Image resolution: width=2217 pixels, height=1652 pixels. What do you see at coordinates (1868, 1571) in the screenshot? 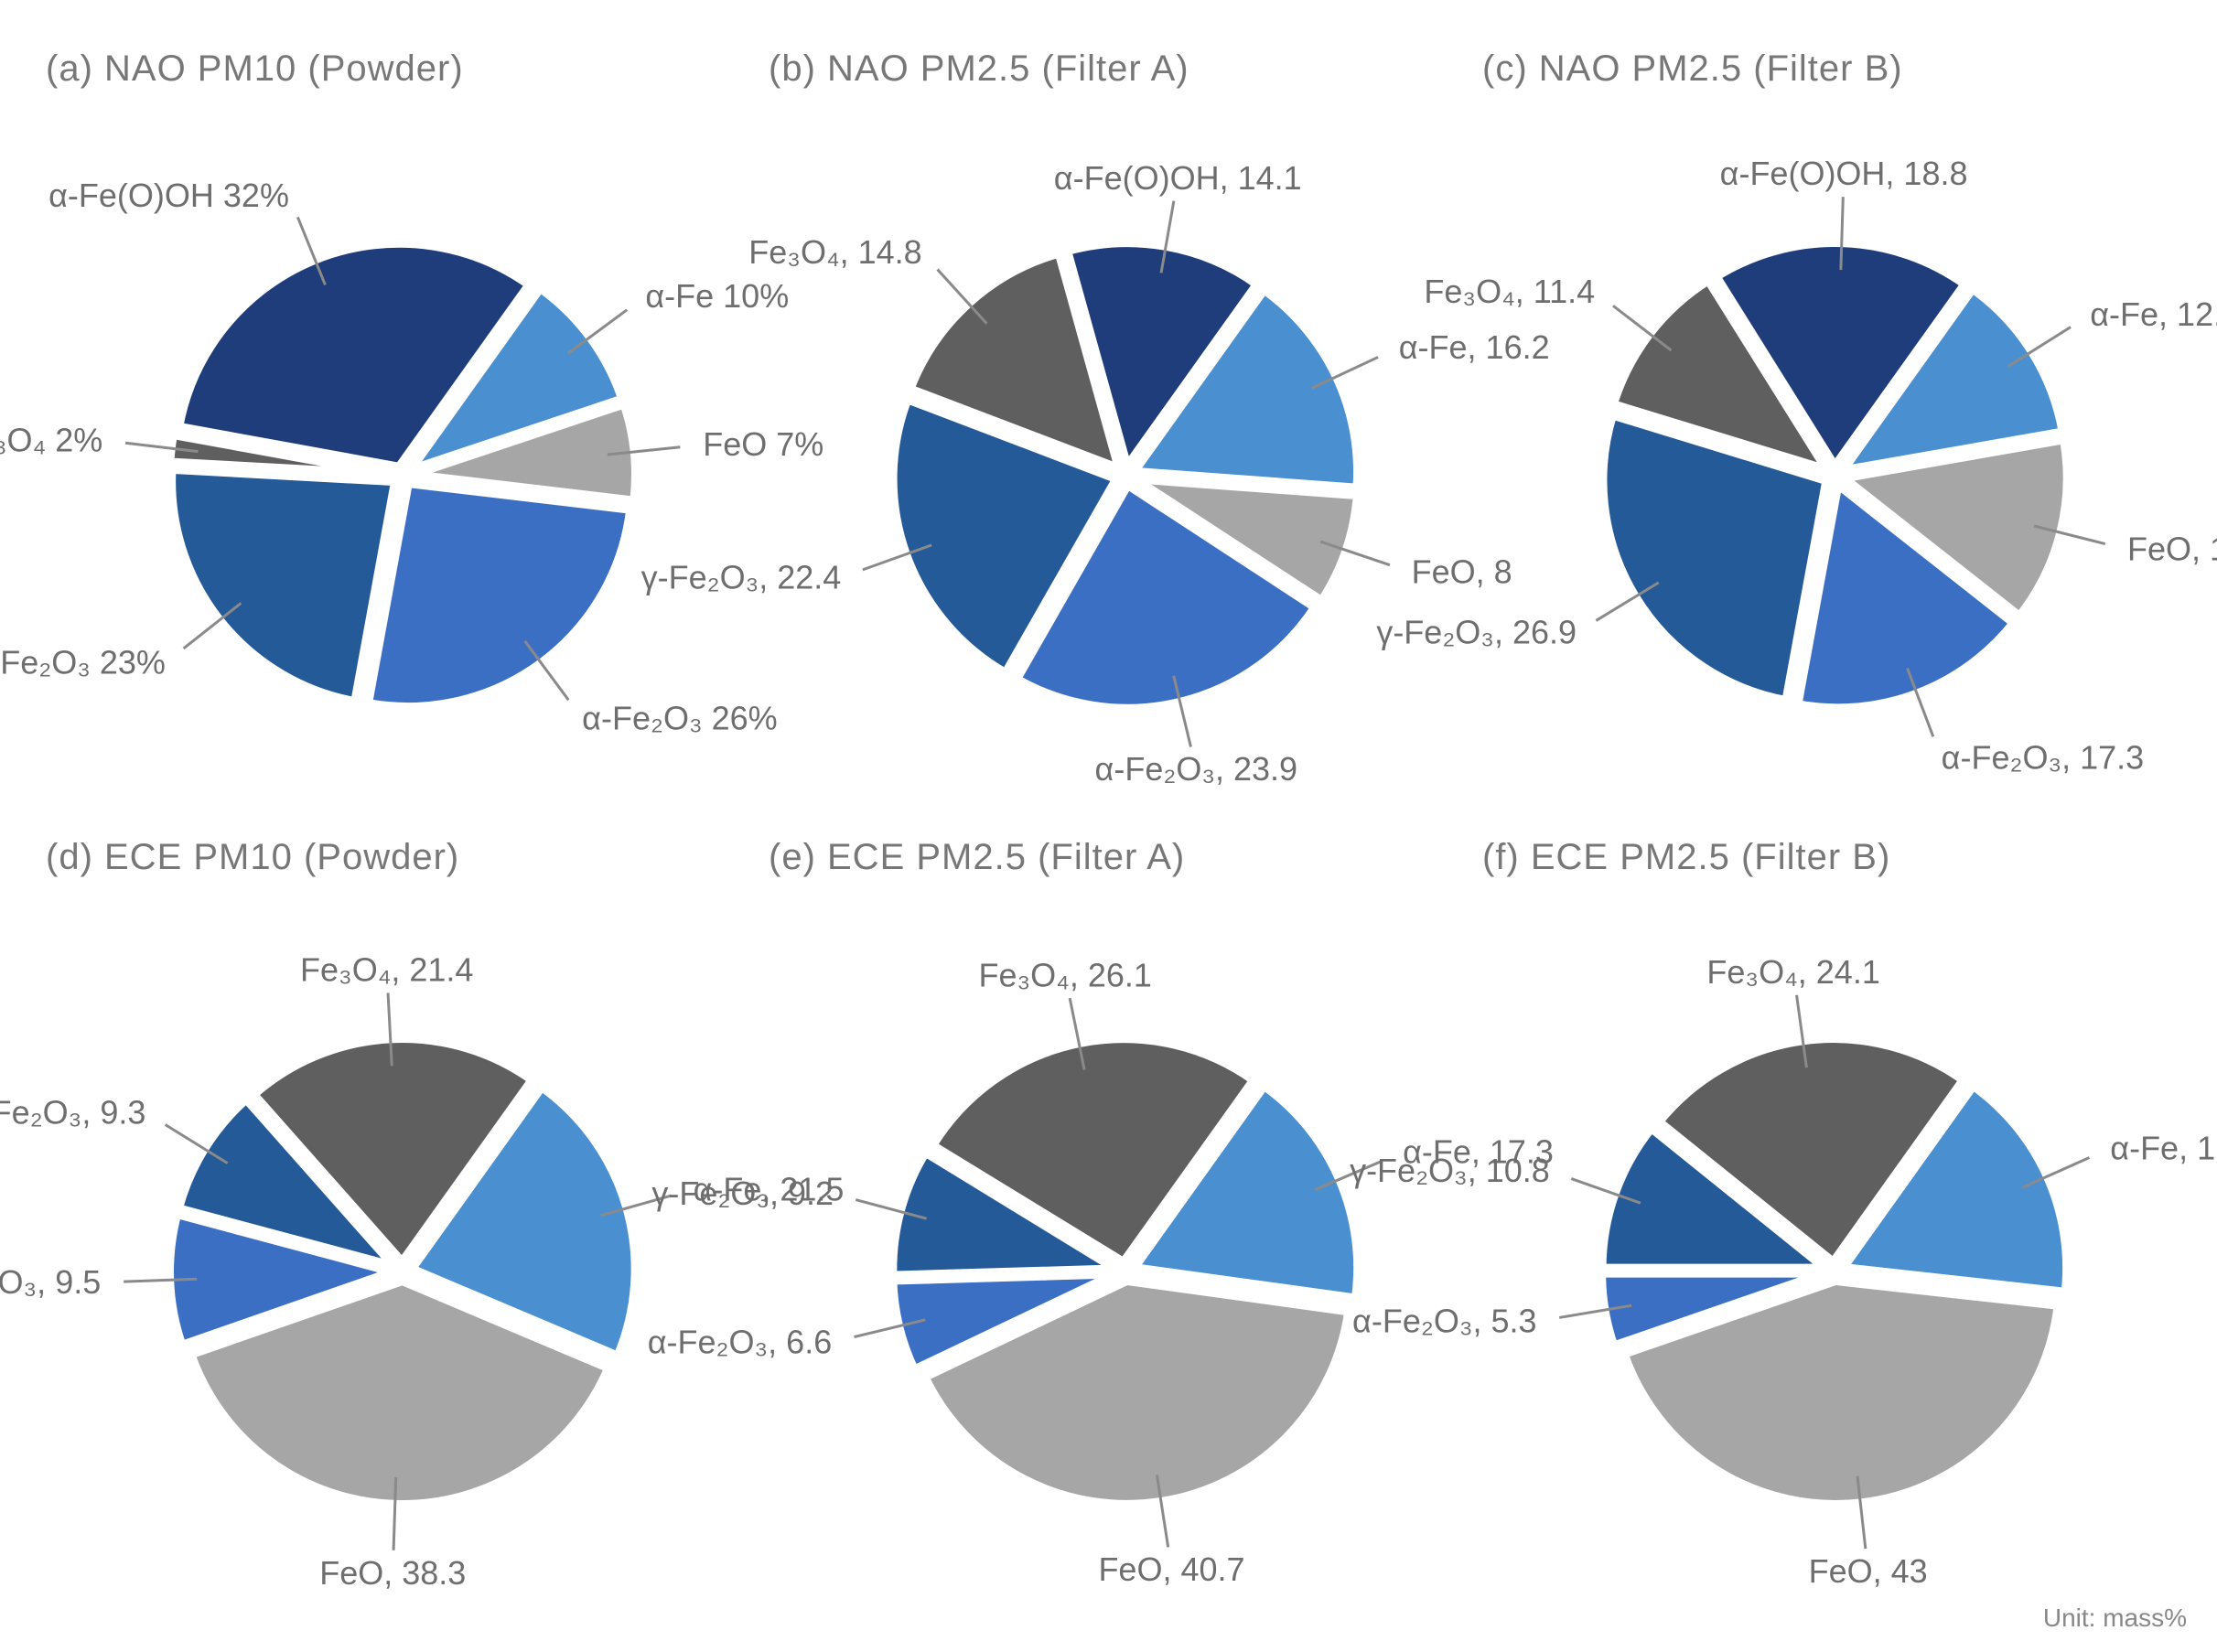
I see `slice-label: FeO, 43` at bounding box center [1868, 1571].